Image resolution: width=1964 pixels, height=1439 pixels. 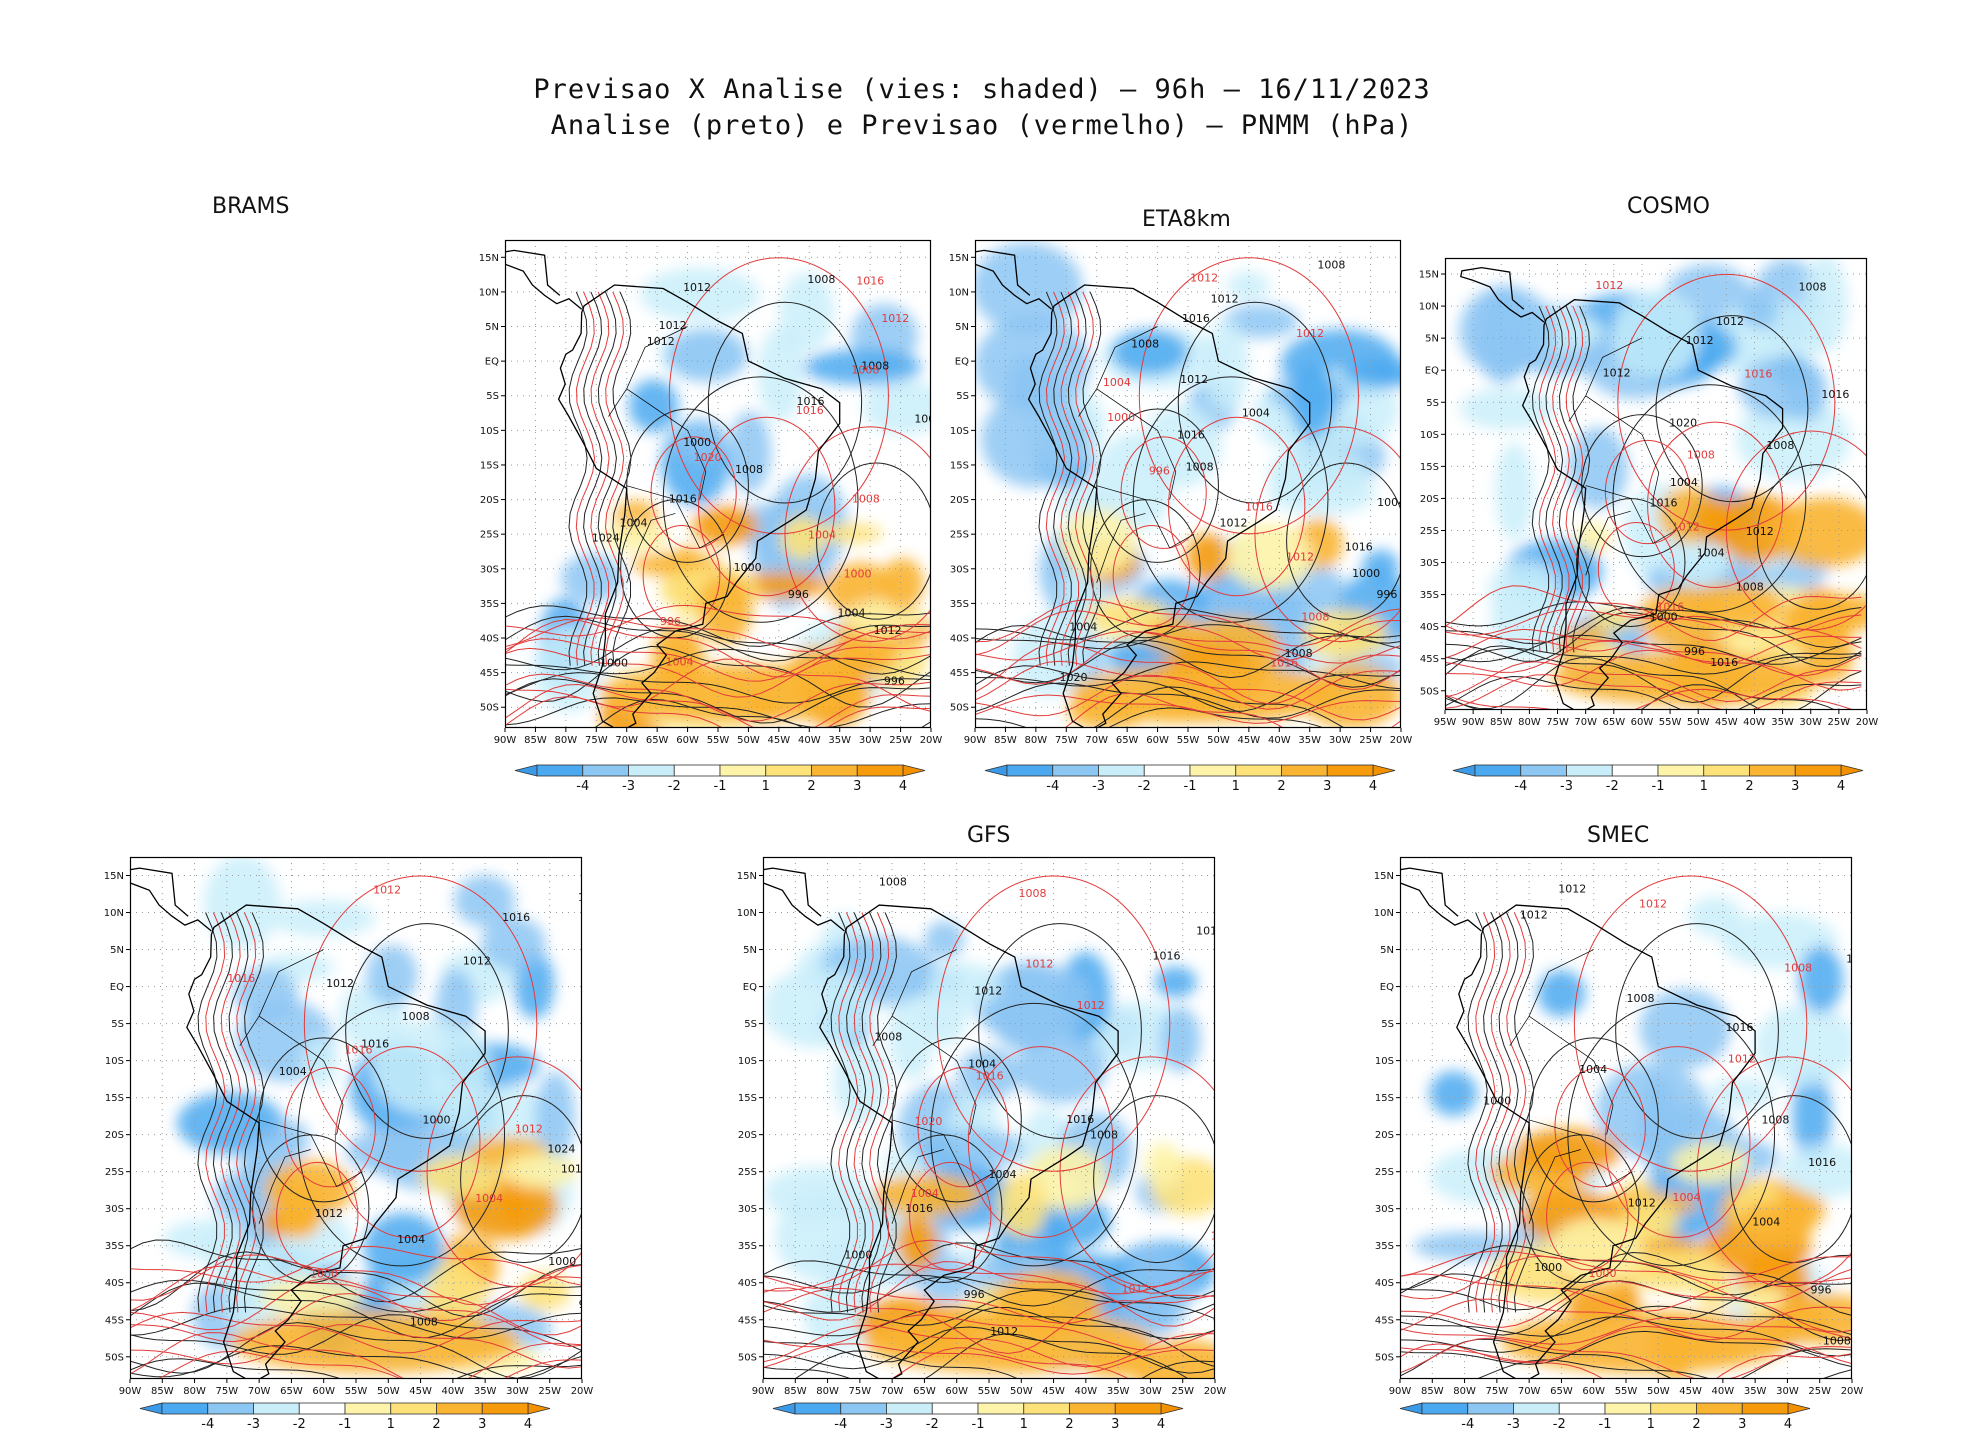 I want to click on lat-tick-label: 35S, so click(x=747, y=1246).